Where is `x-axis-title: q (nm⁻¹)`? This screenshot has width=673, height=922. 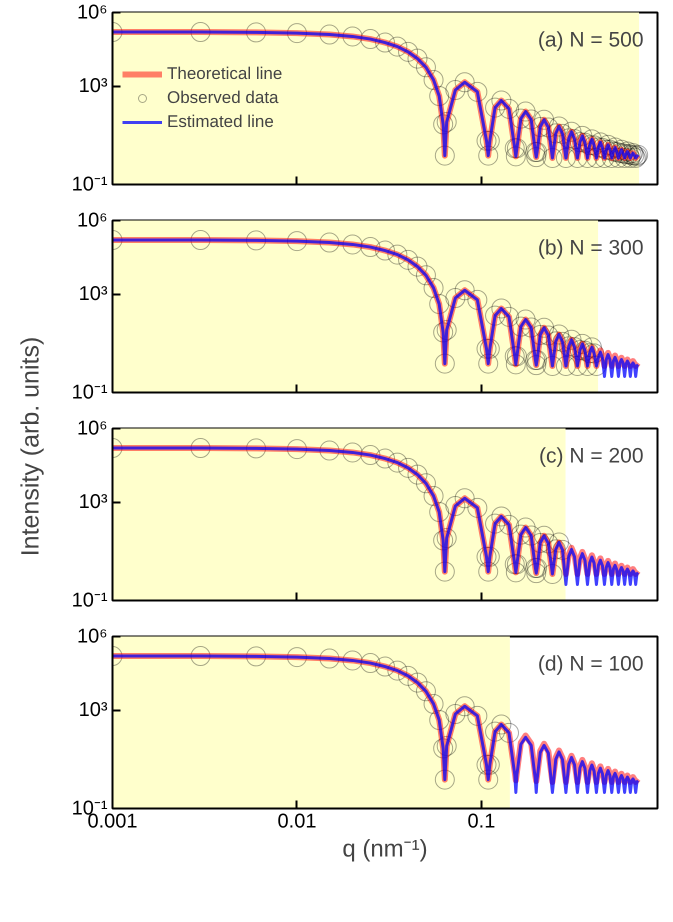
x-axis-title: q (nm⁻¹) is located at coordinates (385, 849).